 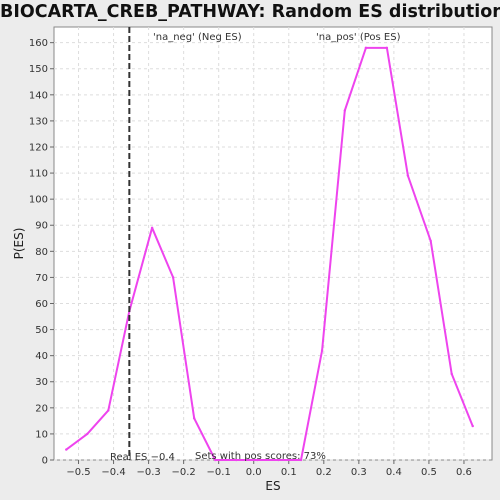 What do you see at coordinates (41, 278) in the screenshot?
I see `y-tick-label: 70` at bounding box center [41, 278].